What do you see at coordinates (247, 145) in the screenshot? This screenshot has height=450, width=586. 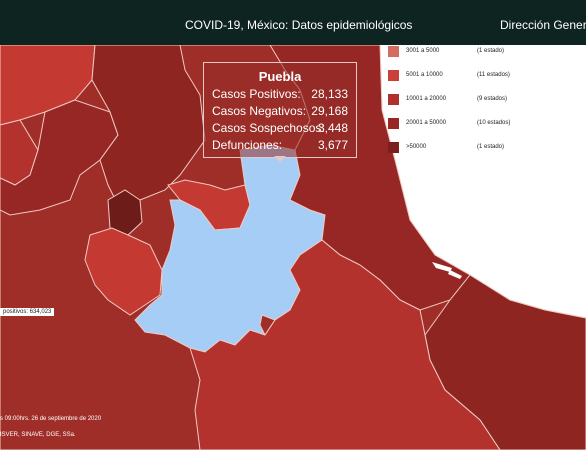 I see `tooltip-label: Defunciones:` at bounding box center [247, 145].